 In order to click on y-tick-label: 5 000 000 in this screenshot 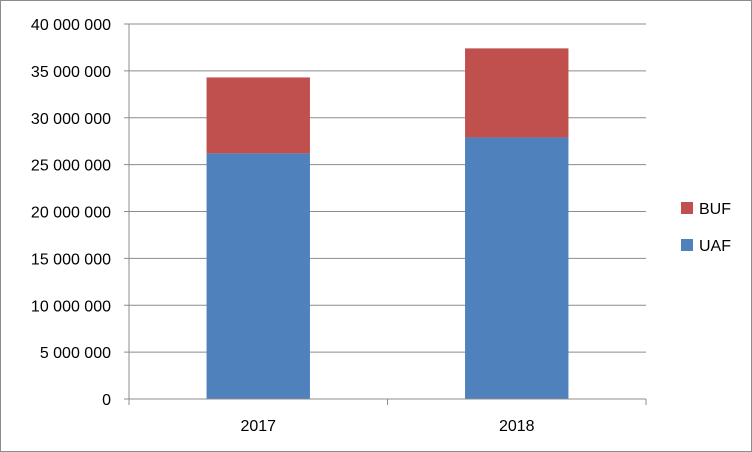, I will do `click(75, 353)`.